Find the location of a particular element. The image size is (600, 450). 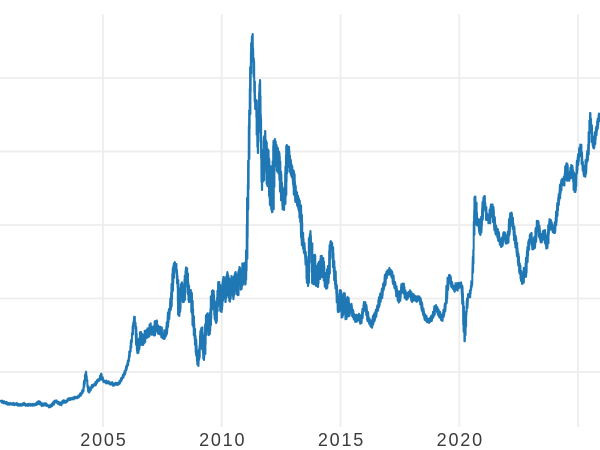

svg-text: 2015 is located at coordinates (341, 440).